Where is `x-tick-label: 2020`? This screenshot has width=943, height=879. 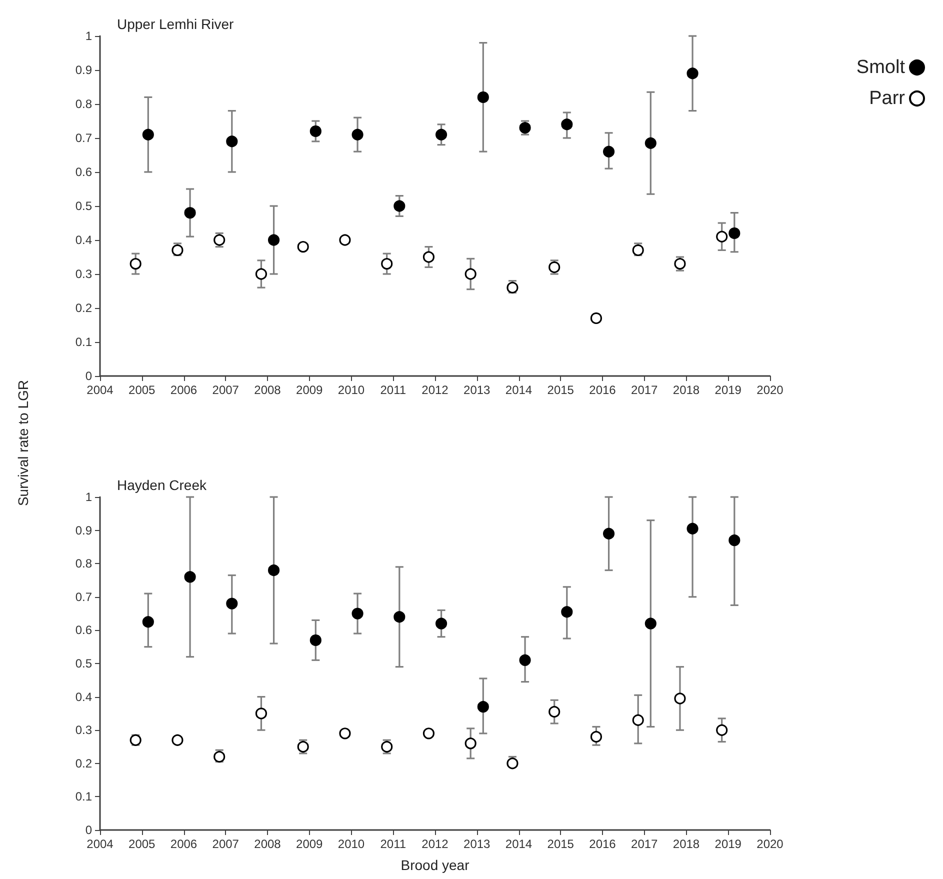 x-tick-label: 2020 is located at coordinates (770, 844).